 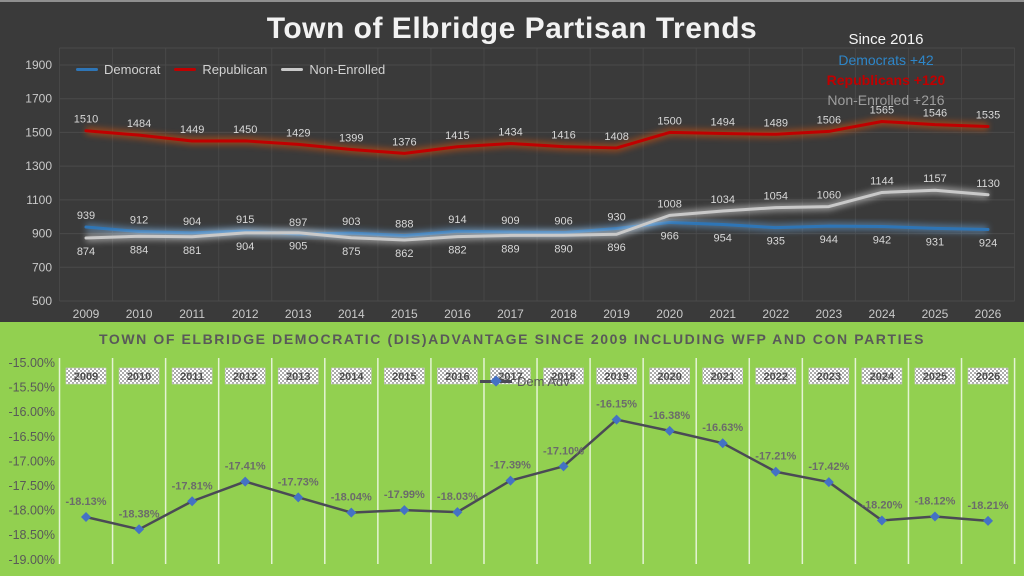 What do you see at coordinates (347, 69) in the screenshot?
I see `legend-label: Non-Enrolled` at bounding box center [347, 69].